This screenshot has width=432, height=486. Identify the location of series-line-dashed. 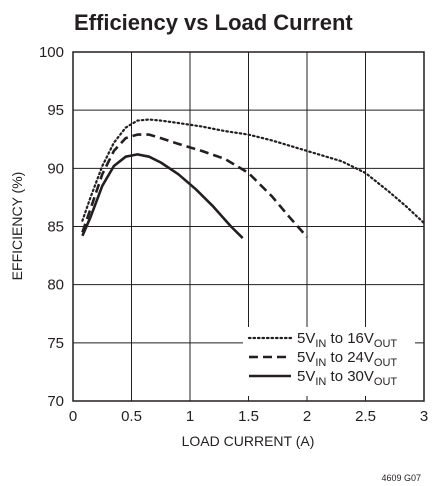
(194, 185).